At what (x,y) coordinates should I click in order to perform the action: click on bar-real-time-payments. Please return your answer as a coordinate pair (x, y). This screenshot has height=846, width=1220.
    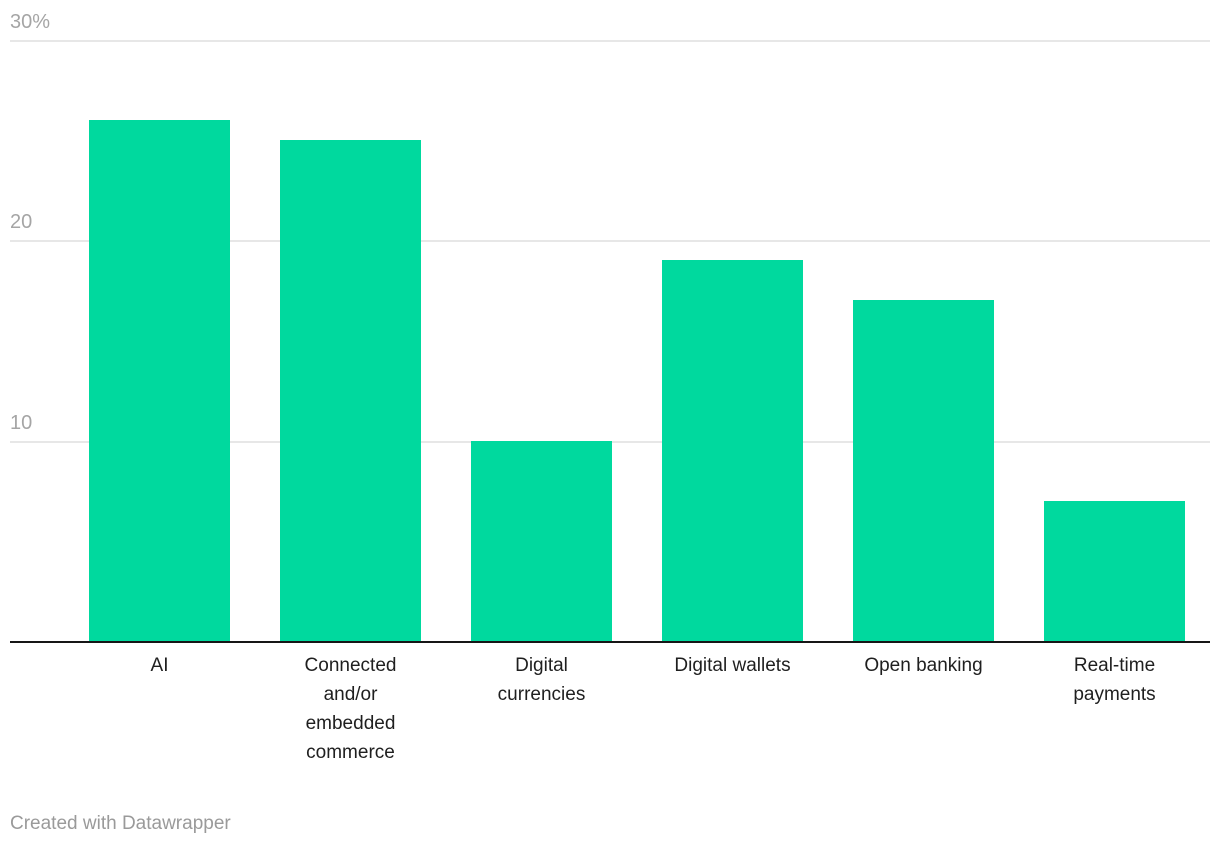
    Looking at the image, I should click on (1114, 571).